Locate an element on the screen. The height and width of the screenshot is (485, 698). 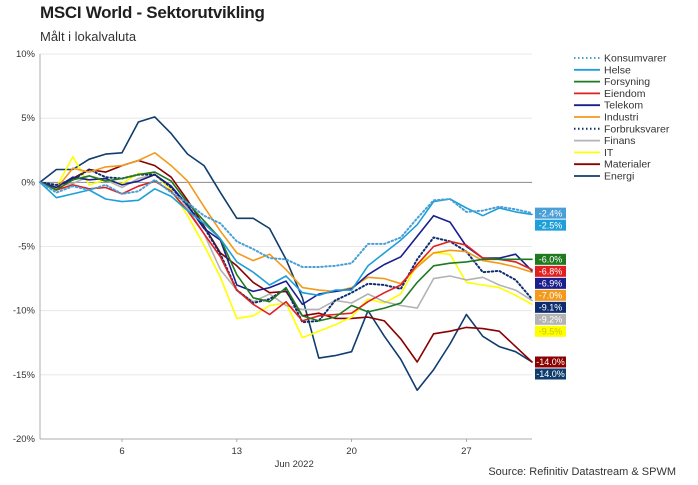
end-label-it: -9.5% is located at coordinates (551, 332).